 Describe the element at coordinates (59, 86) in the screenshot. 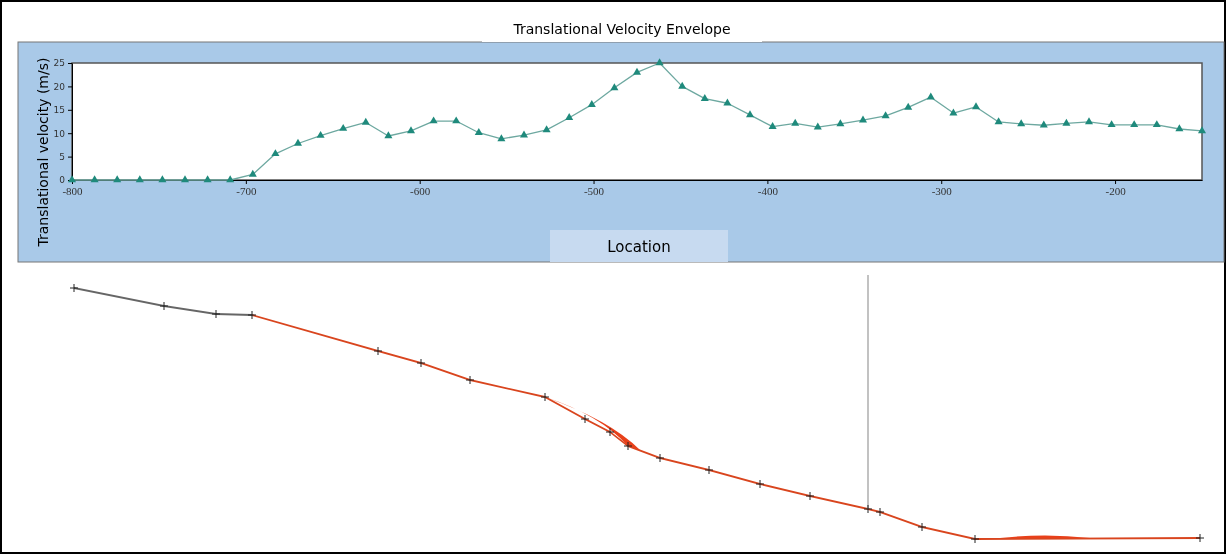

I see `y-tick-label: 20` at that location.